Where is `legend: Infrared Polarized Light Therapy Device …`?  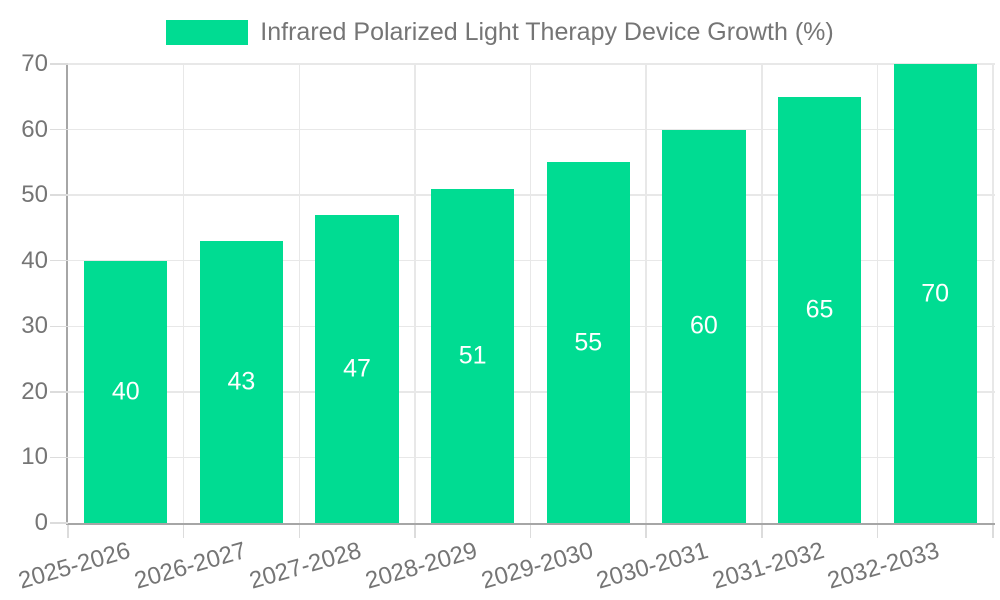 legend: Infrared Polarized Light Therapy Device … is located at coordinates (500, 32).